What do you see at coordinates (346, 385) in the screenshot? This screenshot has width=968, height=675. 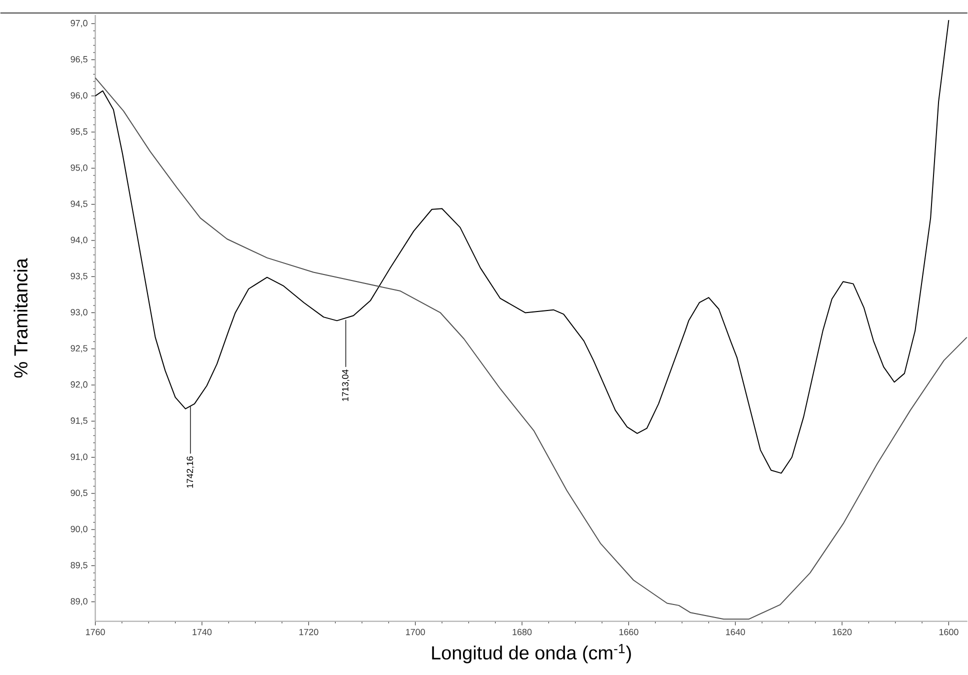 I see `annotation: 1713,04` at bounding box center [346, 385].